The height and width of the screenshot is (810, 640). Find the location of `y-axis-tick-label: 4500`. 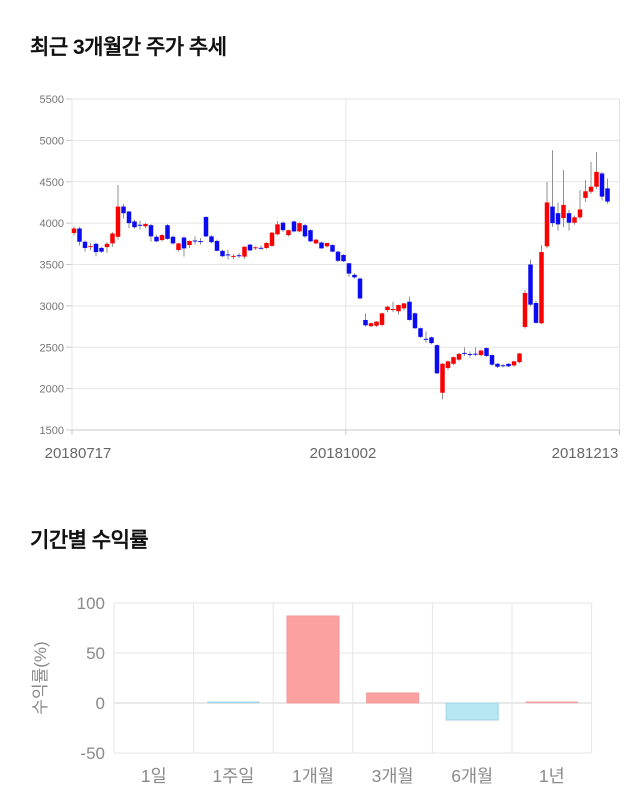

y-axis-tick-label: 4500 is located at coordinates (52, 183).